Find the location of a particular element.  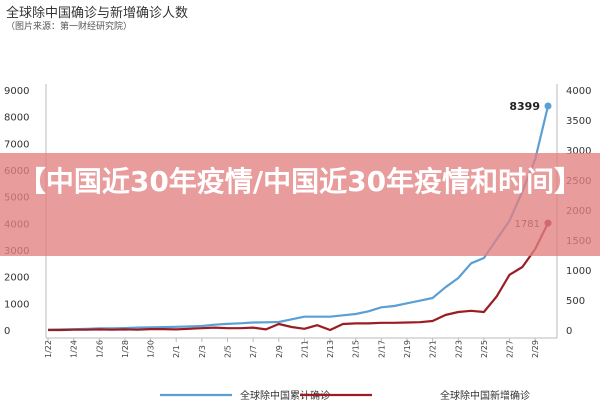

x-tick-label: 2/1 is located at coordinates (176, 351).